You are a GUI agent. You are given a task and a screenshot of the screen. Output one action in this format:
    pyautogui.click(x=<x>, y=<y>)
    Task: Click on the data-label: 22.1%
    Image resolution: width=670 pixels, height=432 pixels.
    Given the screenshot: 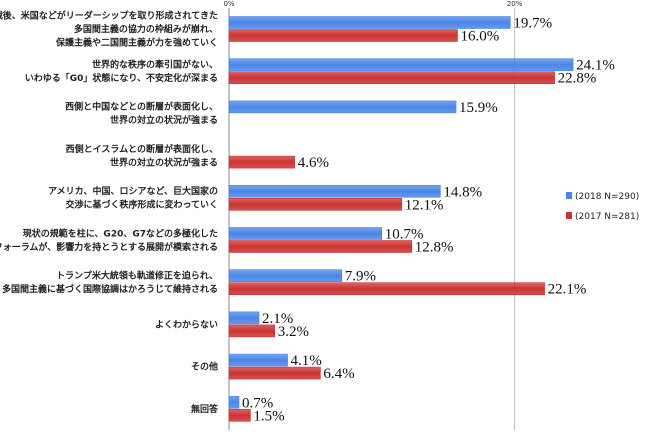 What is the action you would take?
    pyautogui.click(x=567, y=290)
    